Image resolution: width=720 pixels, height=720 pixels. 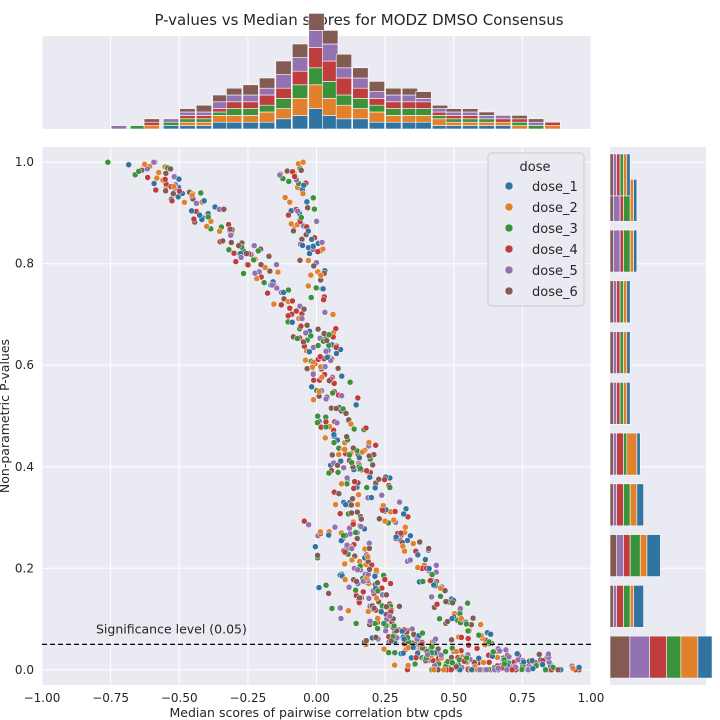 I want to click on y-tick-label: 0.6, so click(x=24, y=365).